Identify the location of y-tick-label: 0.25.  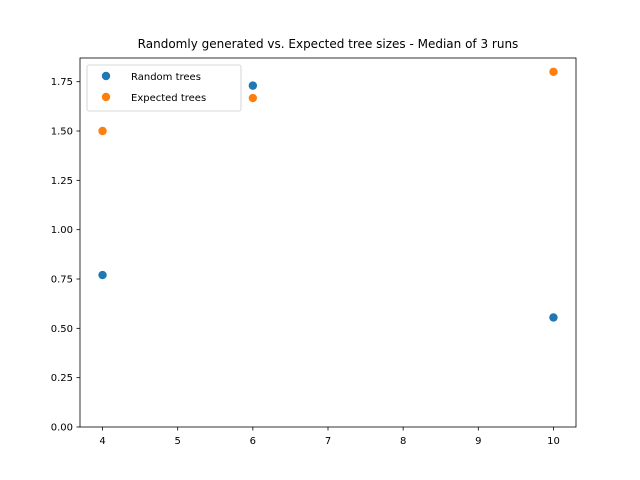
(62, 378).